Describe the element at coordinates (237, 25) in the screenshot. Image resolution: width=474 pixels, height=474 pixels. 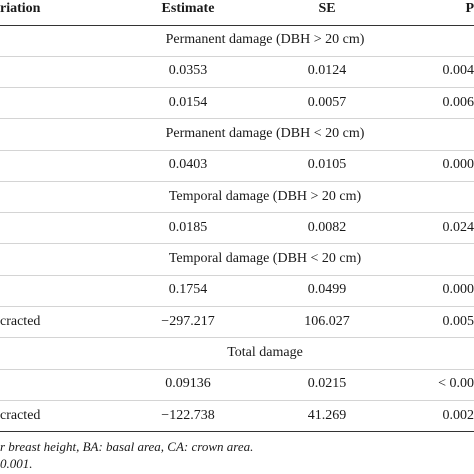
I see `header-rule` at that location.